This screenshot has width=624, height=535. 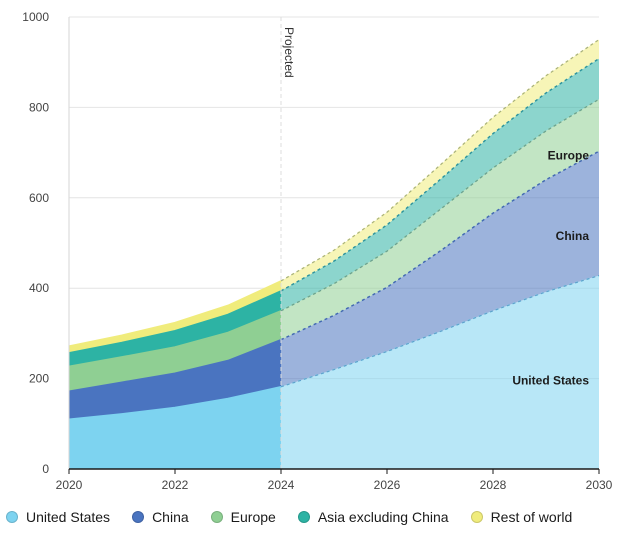 I want to click on x-tick-label: 2028, so click(x=493, y=485).